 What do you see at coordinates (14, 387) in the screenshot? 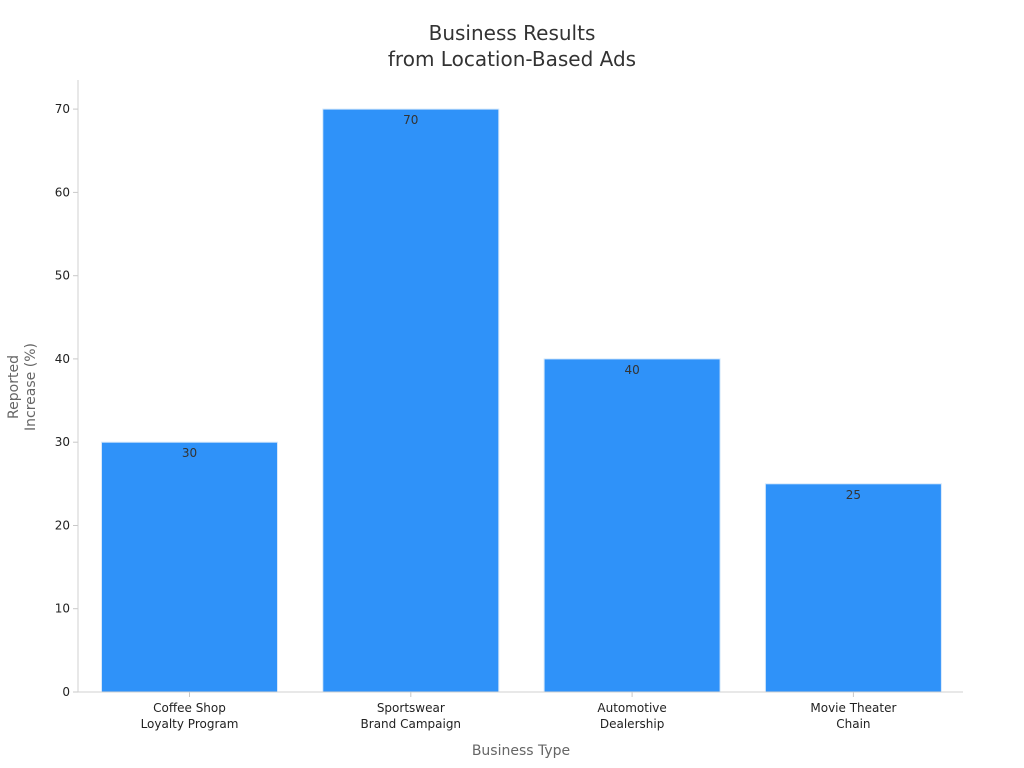
I see `y-axis-label-line-1: Reported` at bounding box center [14, 387].